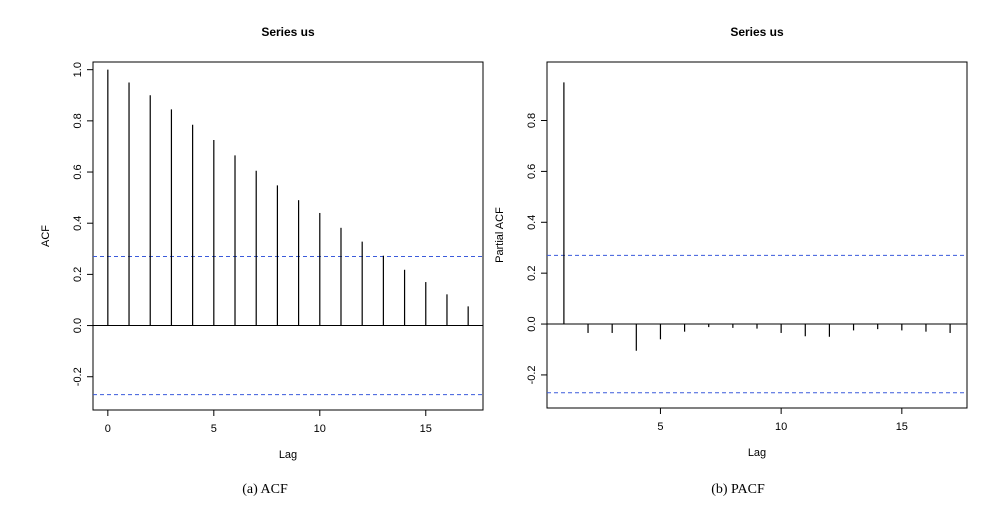 Image resolution: width=986 pixels, height=515 pixels. I want to click on pacf-x-tick-label: 15, so click(902, 427).